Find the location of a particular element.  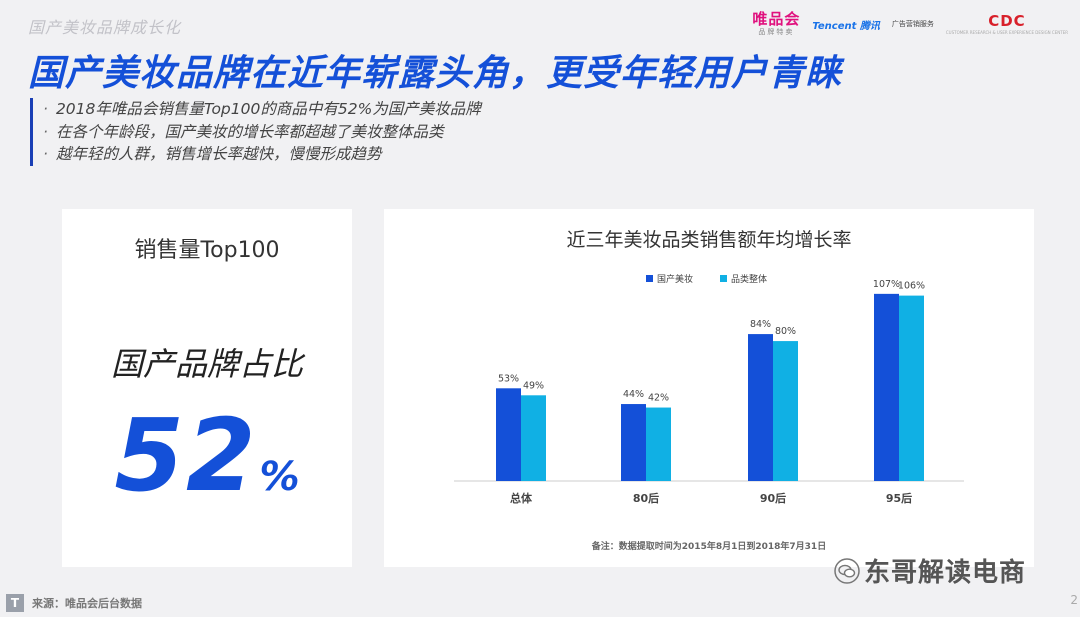

bullet-text: 在各个年龄段，国产美妆的增长率都超越了美妆整体品类 is located at coordinates (249, 131).